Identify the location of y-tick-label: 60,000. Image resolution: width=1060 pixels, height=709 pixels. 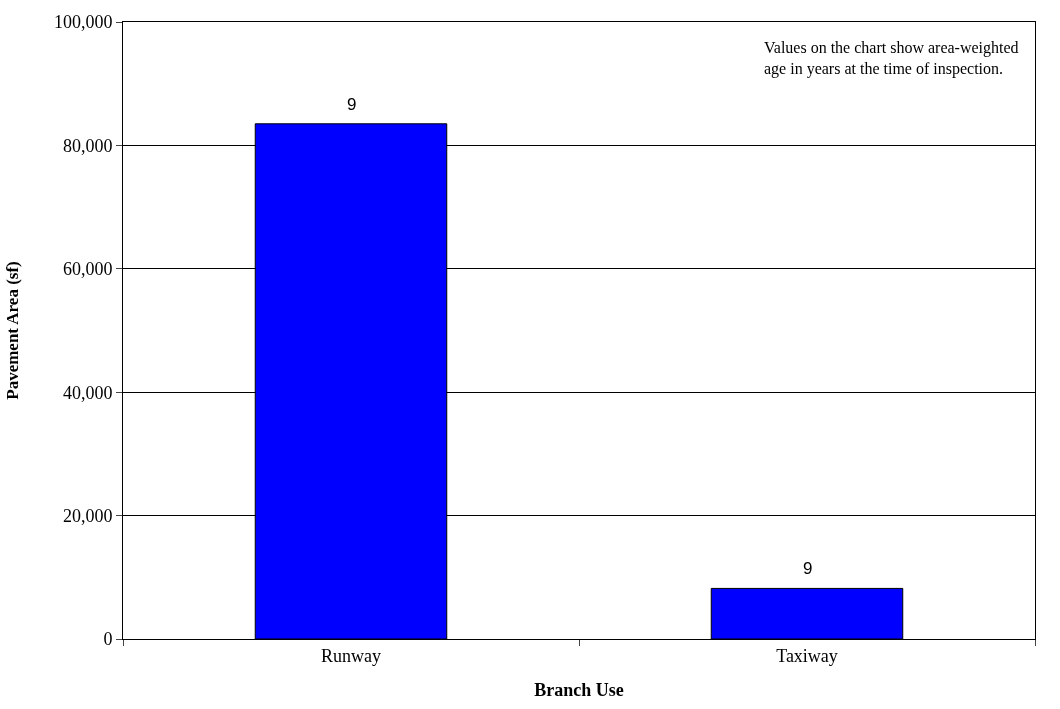
(87, 269).